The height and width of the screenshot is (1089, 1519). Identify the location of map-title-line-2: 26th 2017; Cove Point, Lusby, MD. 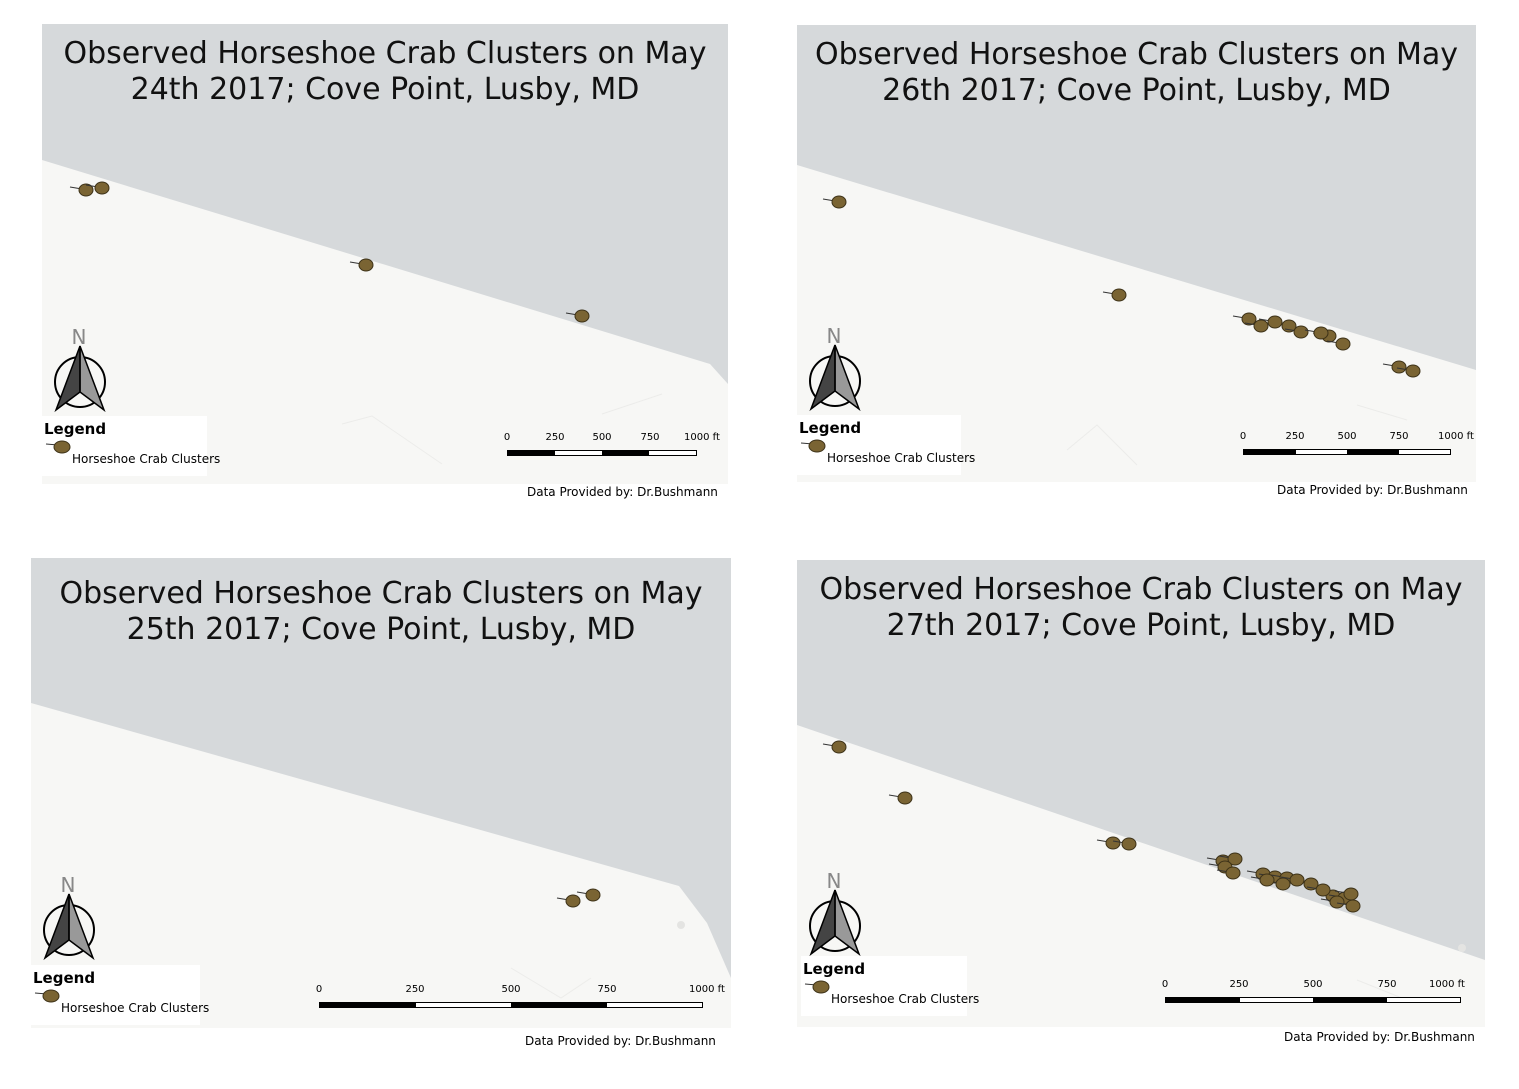
(1136, 90).